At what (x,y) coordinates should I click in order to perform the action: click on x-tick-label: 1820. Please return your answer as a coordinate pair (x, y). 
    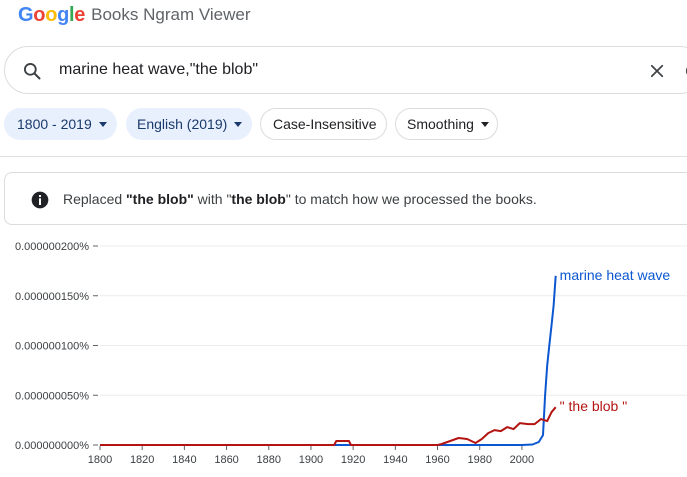
    Looking at the image, I should click on (142, 460).